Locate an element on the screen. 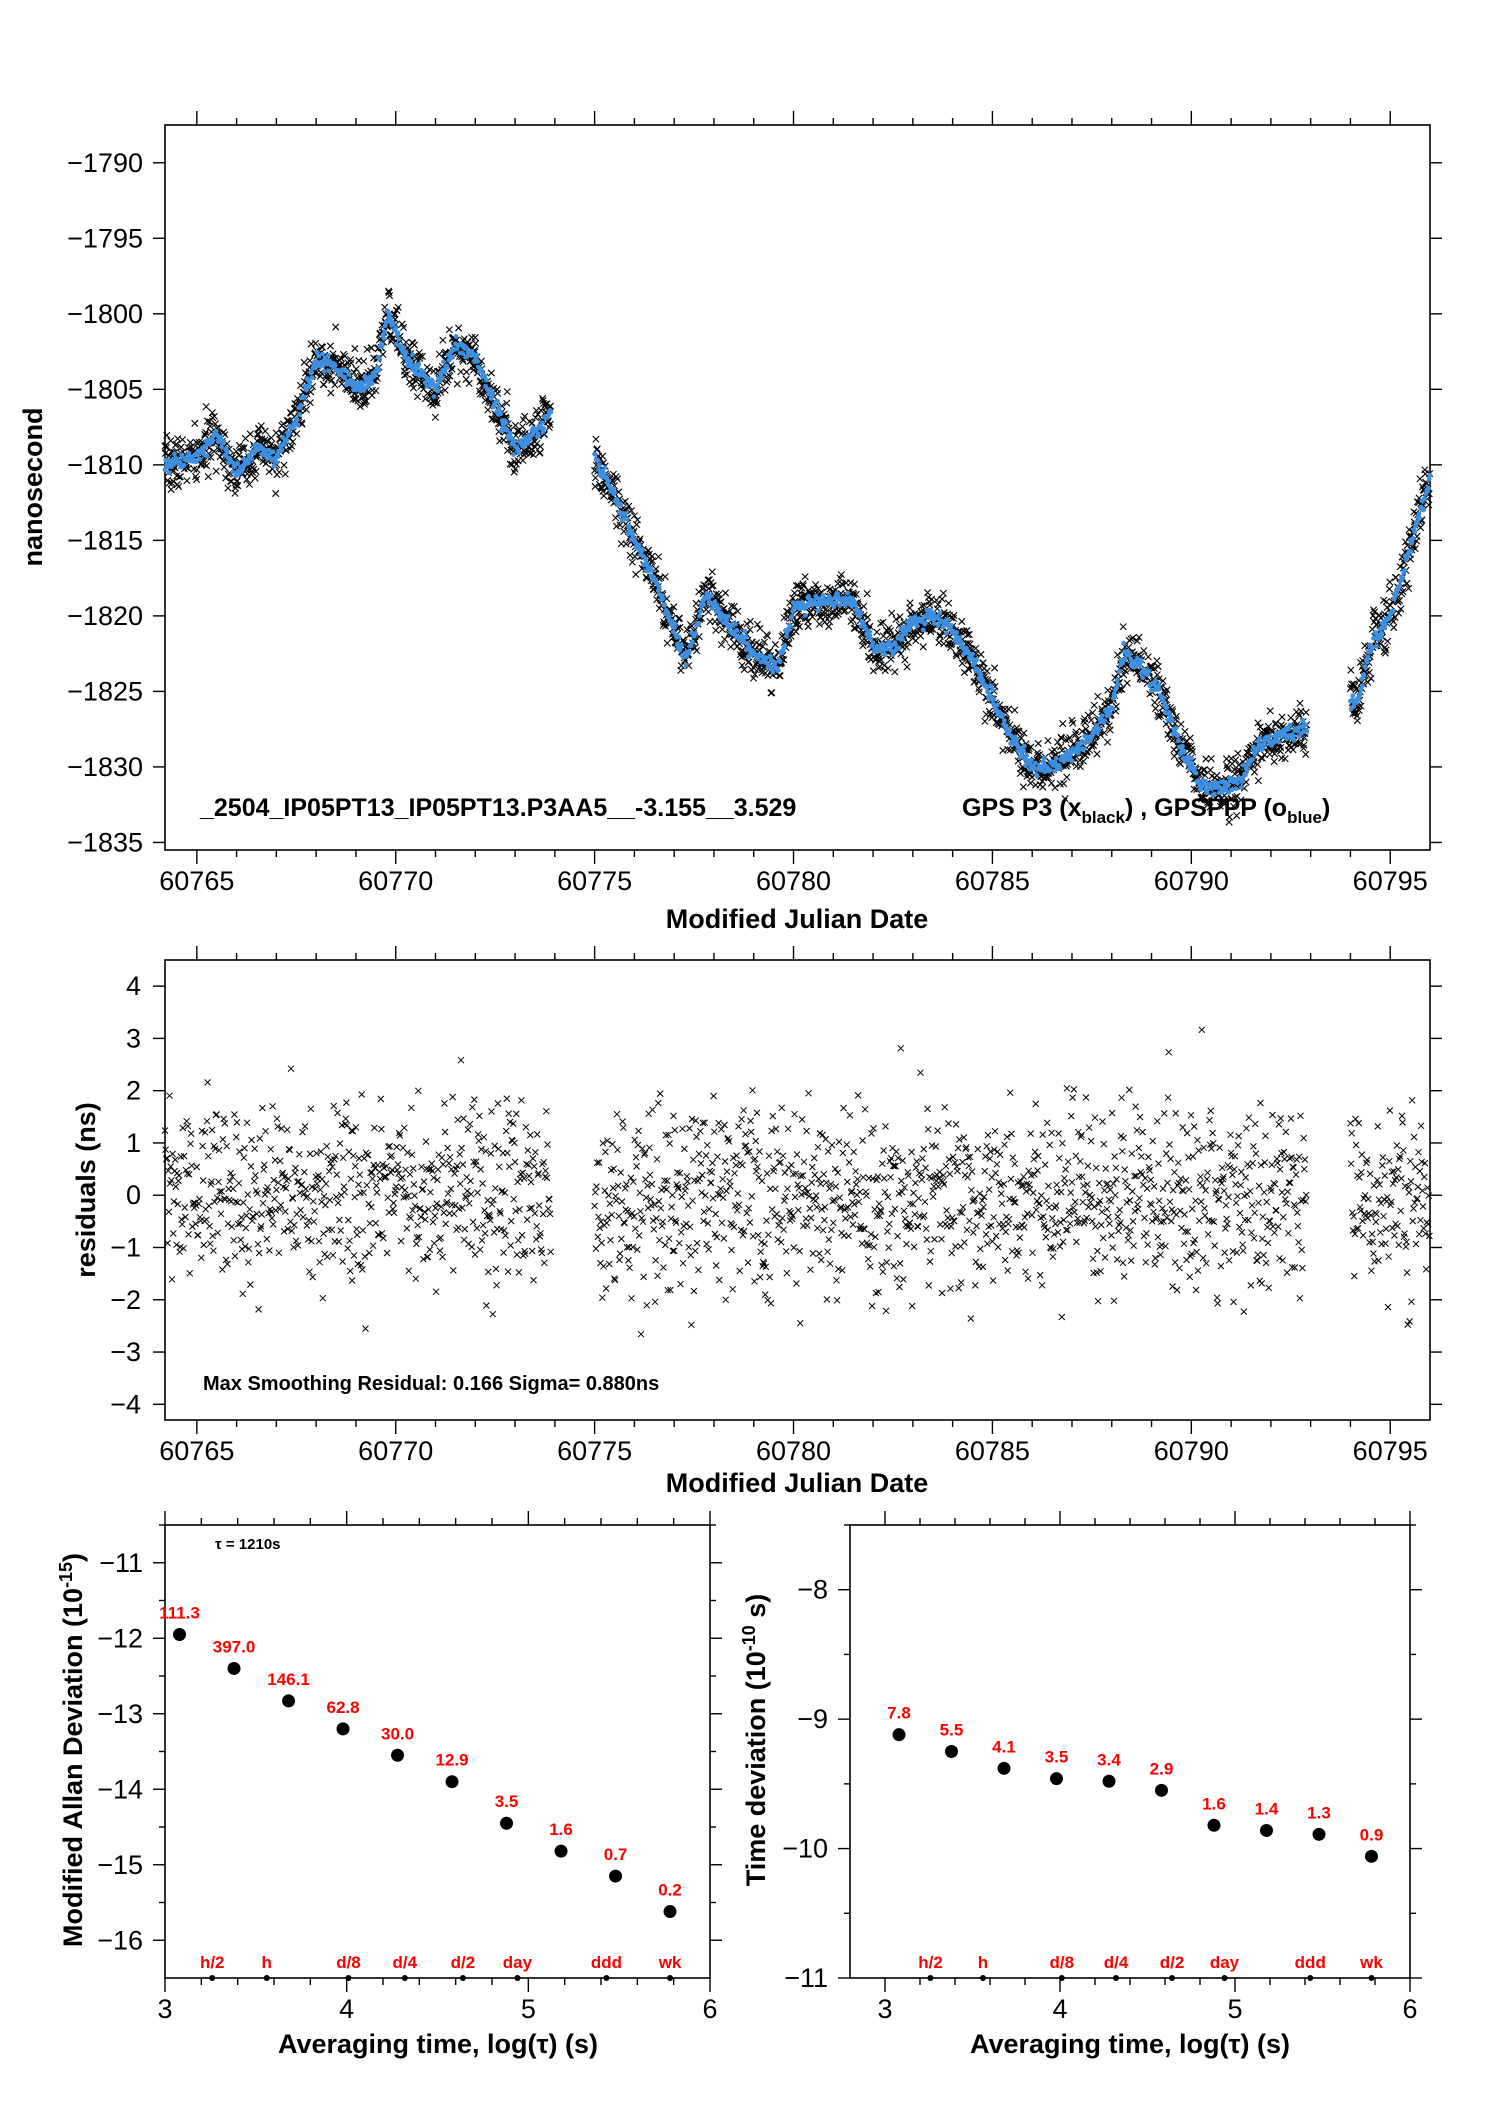 The height and width of the screenshot is (2105, 1488). y-tick-label: −1790 is located at coordinates (105, 163).